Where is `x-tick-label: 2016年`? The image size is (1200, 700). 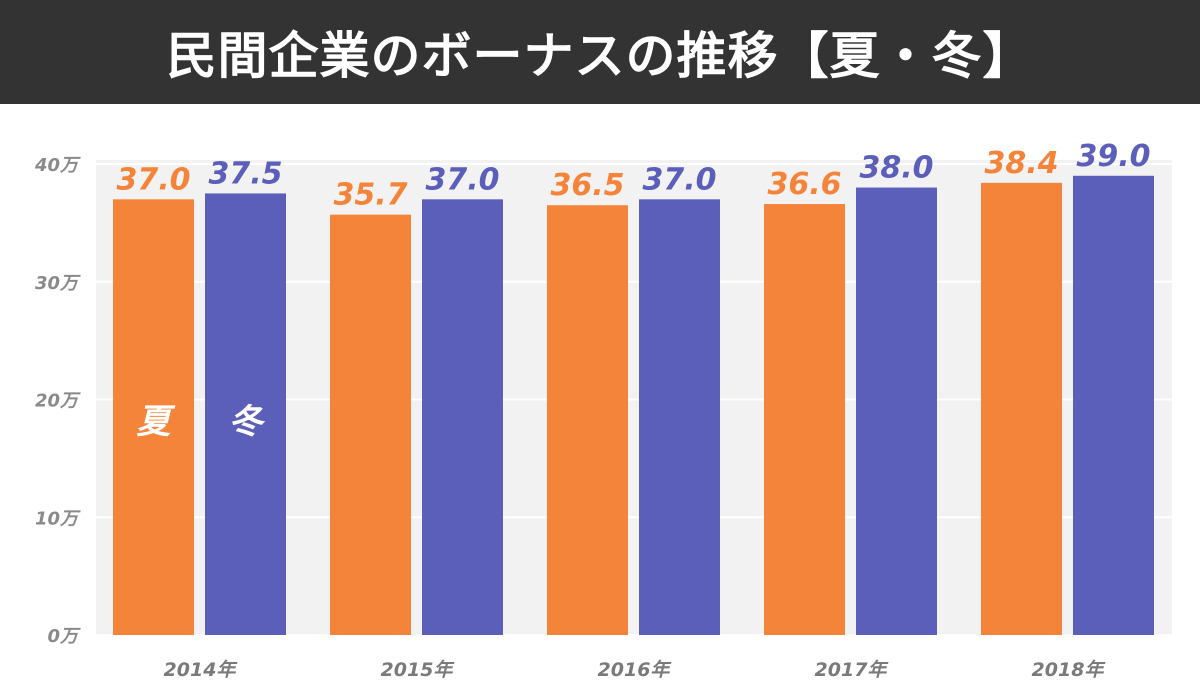
x-tick-label: 2016年 is located at coordinates (635, 670).